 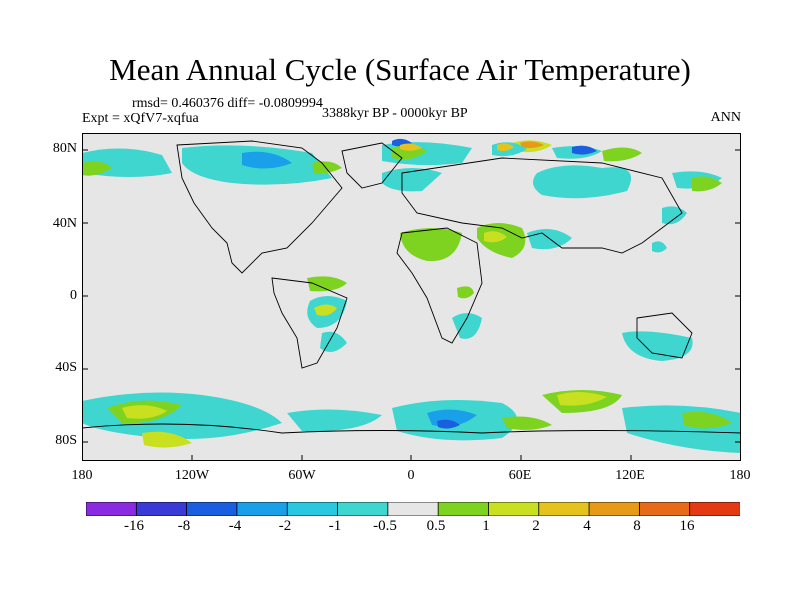 What do you see at coordinates (630, 475) in the screenshot?
I see `lon-label-120e: 120E` at bounding box center [630, 475].